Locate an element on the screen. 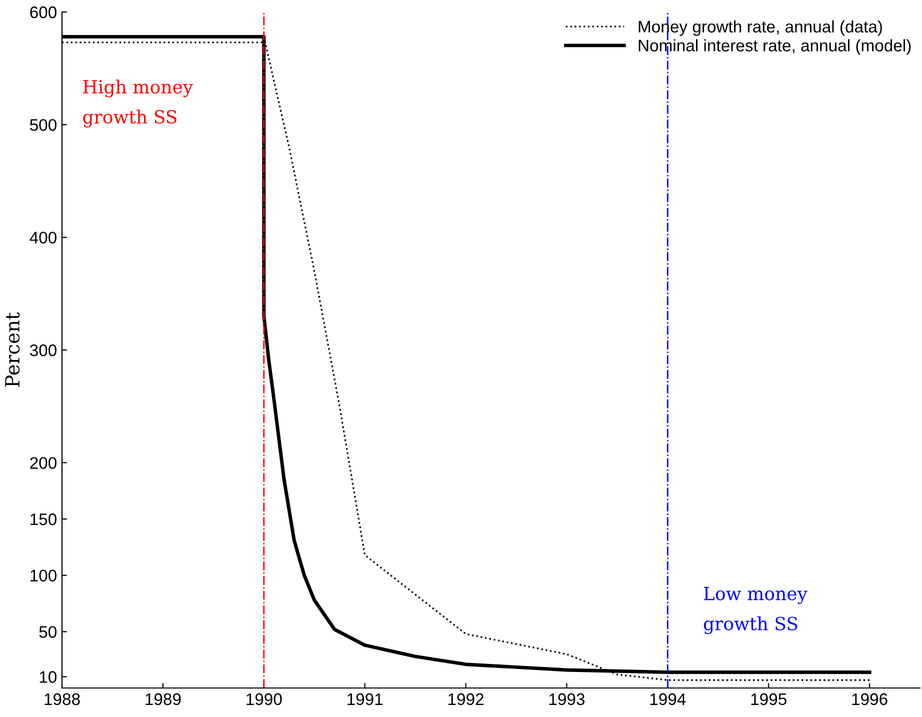  y-tick-label: 600 is located at coordinates (43, 12).